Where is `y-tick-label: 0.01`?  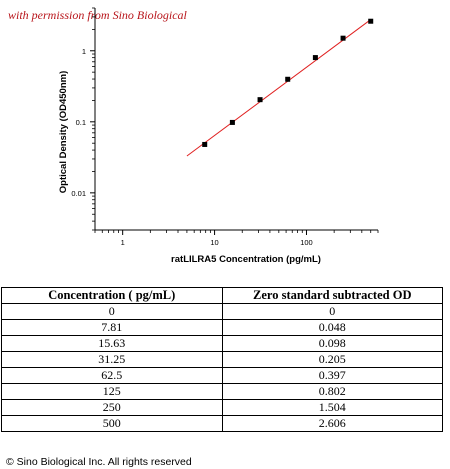
y-tick-label: 0.01 is located at coordinates (78, 193).